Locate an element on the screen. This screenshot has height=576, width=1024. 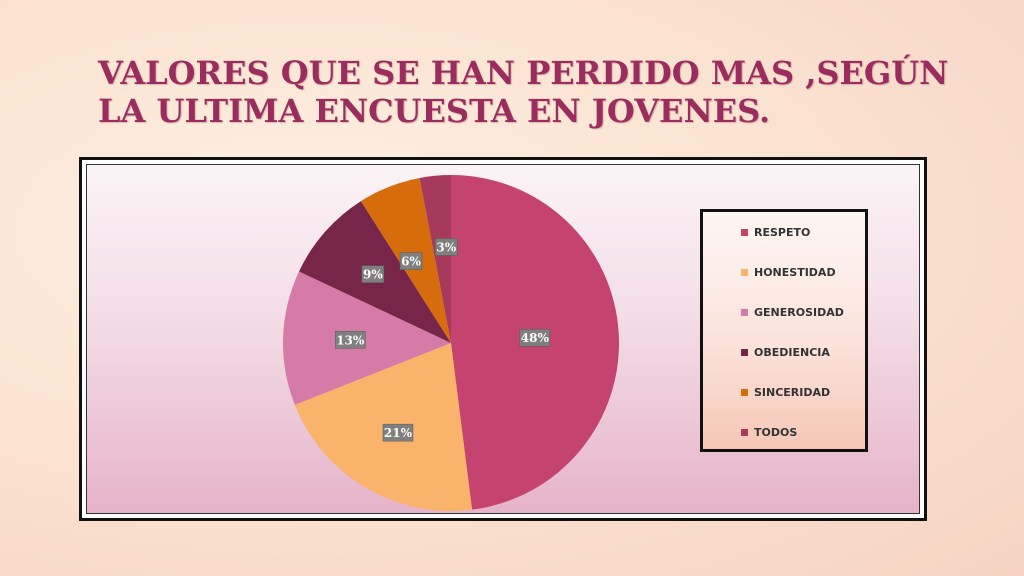
data-label-honestidad: 21% is located at coordinates (398, 432).